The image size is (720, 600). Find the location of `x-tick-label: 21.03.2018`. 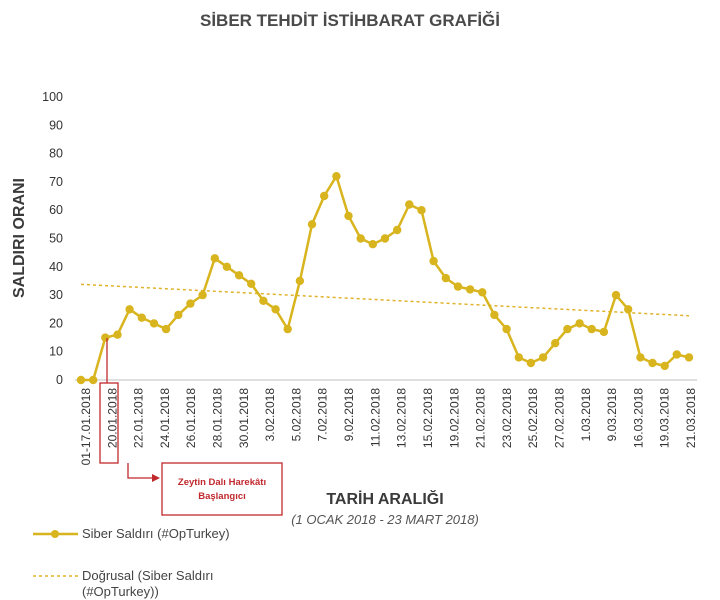

x-tick-label: 21.03.2018 is located at coordinates (691, 418).